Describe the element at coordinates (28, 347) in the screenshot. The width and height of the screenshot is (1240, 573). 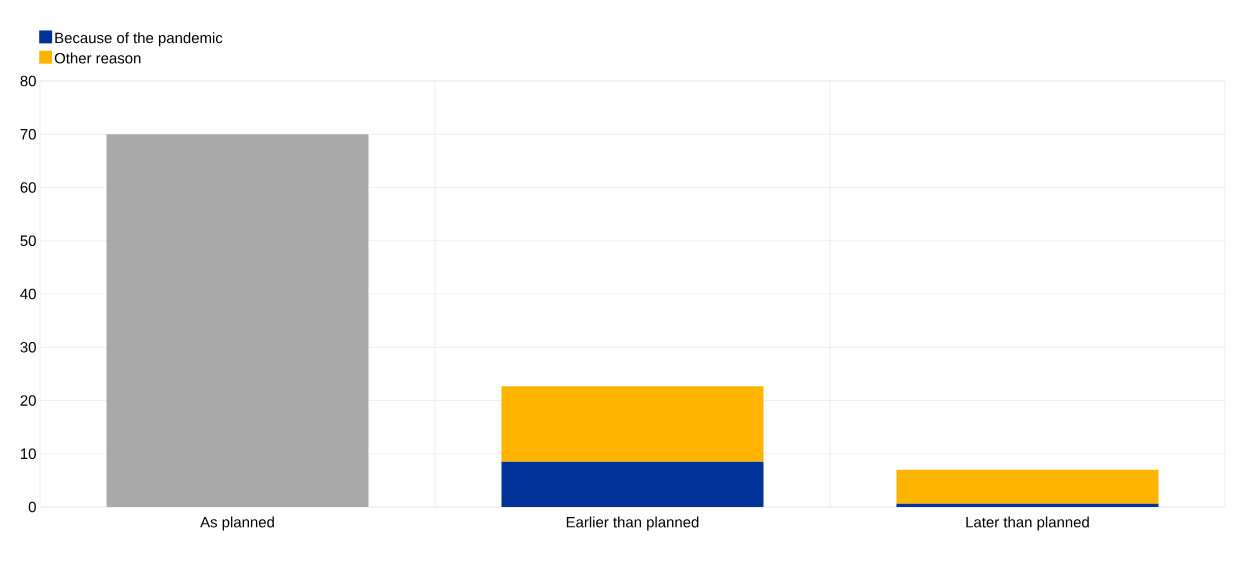
I see `y-tick-label: 30` at that location.